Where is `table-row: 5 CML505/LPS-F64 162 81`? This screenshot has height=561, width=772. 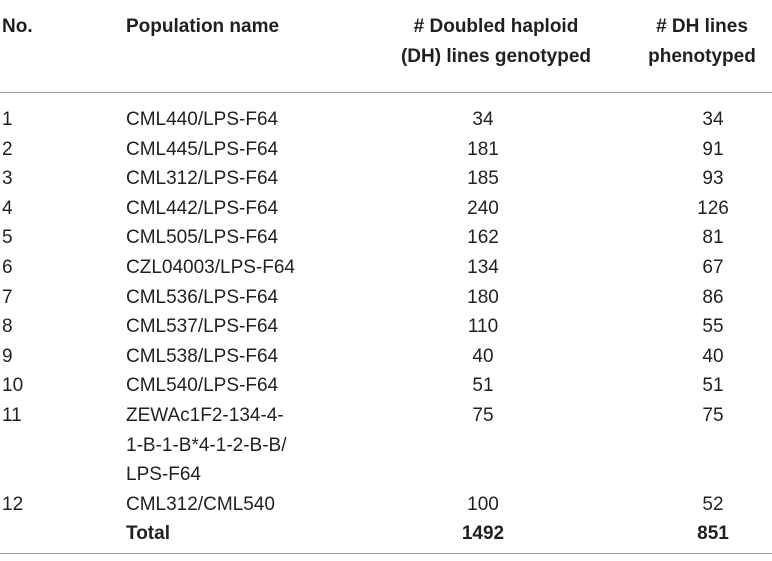 table-row: 5 CML505/LPS-F64 162 81 is located at coordinates (386, 238).